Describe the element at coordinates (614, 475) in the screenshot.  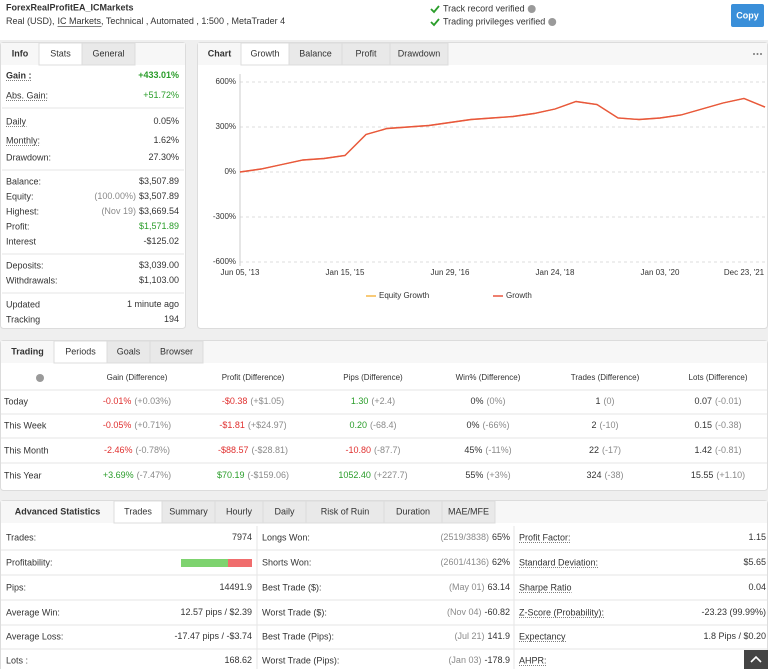
I see `period-difference: (-38)` at that location.